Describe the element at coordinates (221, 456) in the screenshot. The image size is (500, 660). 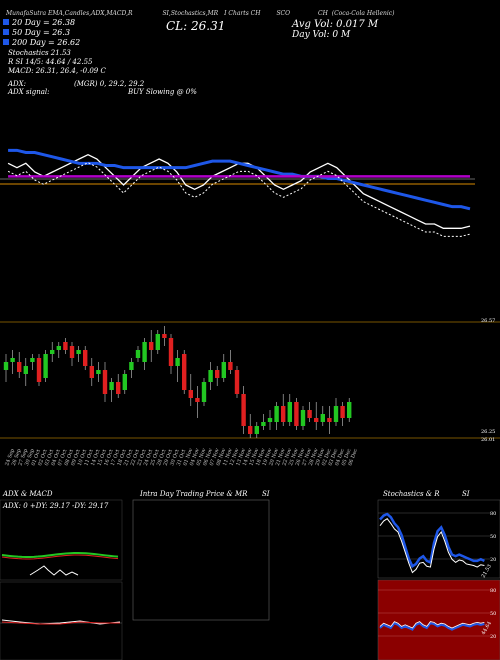
I see `date-tick-label: 08 Nov` at that location.